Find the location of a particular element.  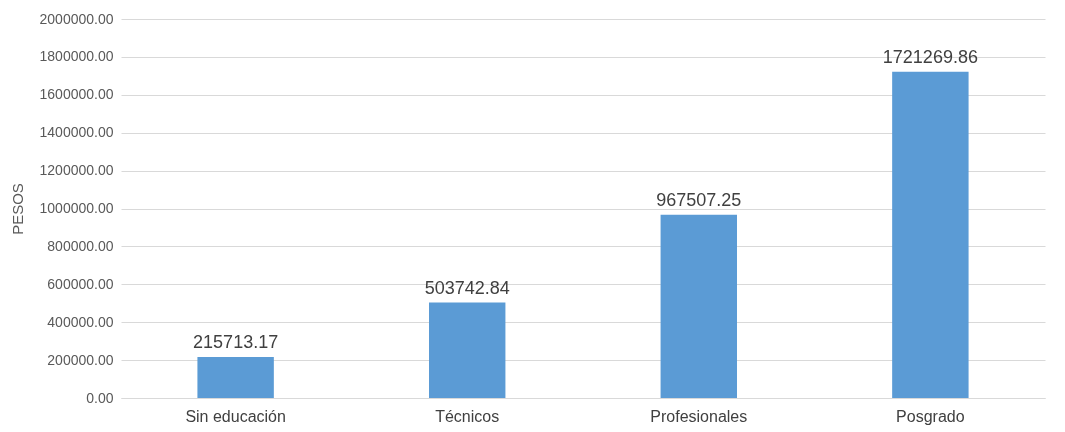

y-tick-label: 1200000.00 is located at coordinates (76, 170).